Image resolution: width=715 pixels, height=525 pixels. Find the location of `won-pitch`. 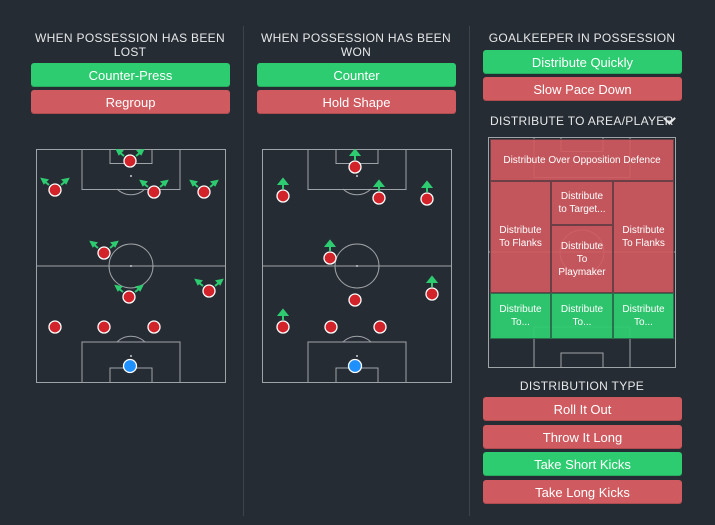

won-pitch is located at coordinates (357, 266).